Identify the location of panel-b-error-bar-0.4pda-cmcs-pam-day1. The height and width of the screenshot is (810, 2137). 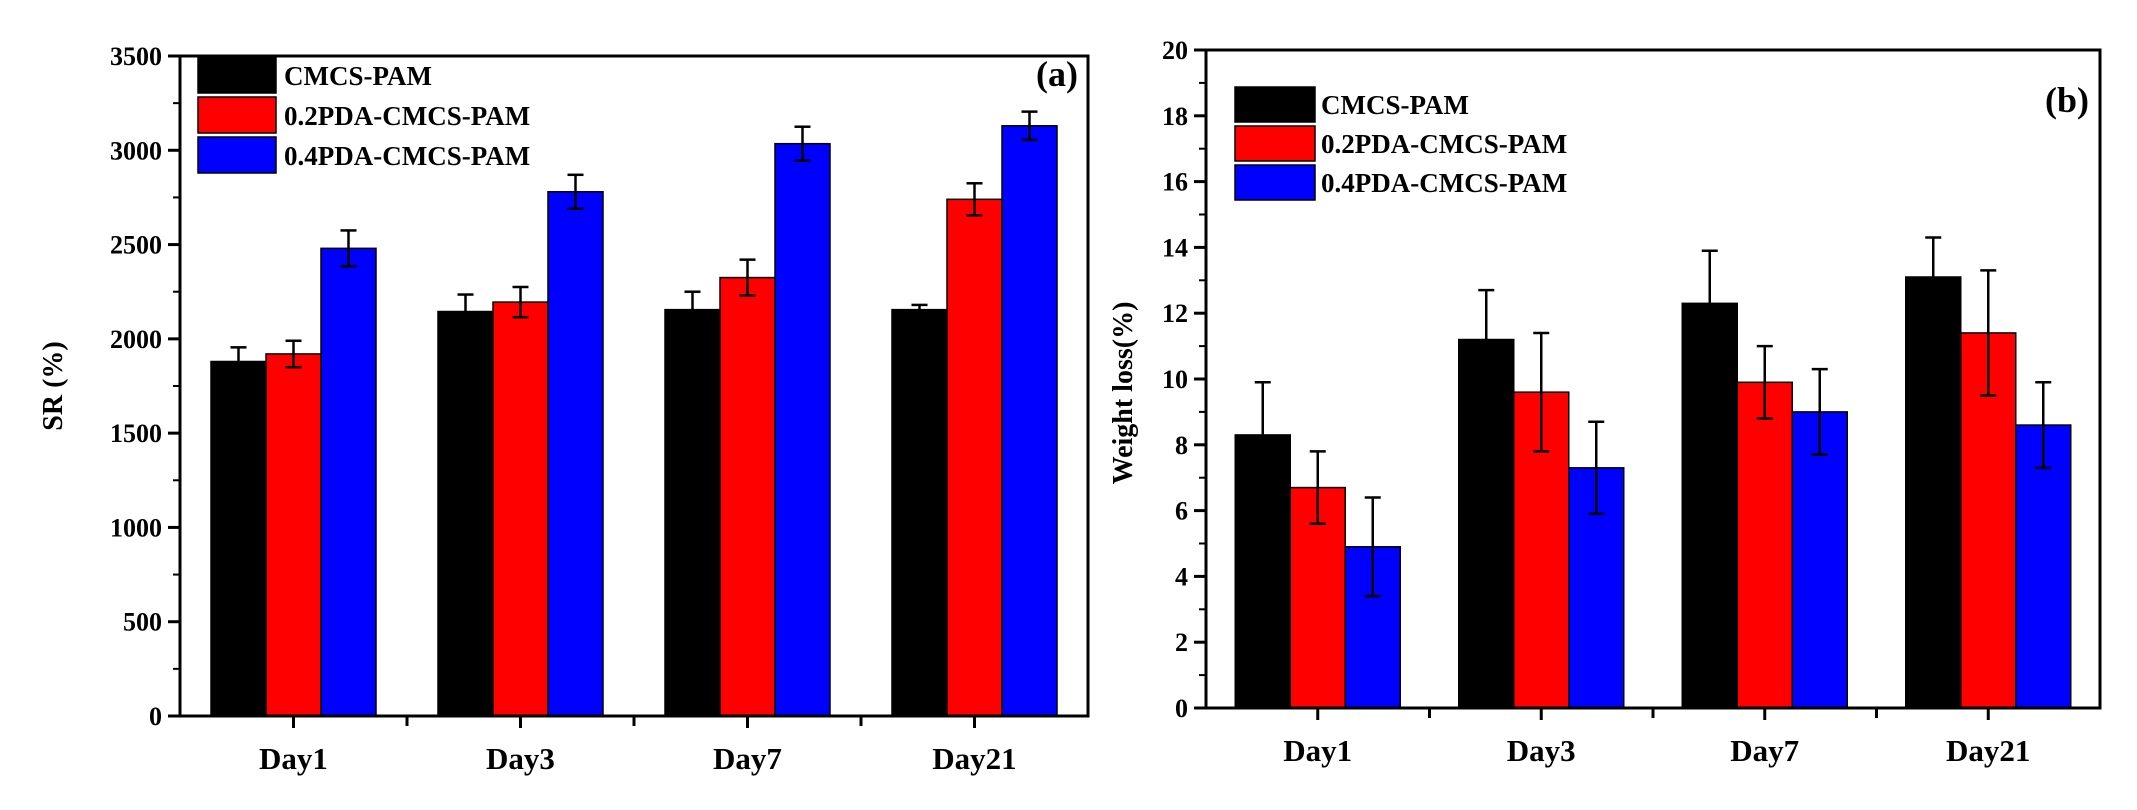
(1372, 547).